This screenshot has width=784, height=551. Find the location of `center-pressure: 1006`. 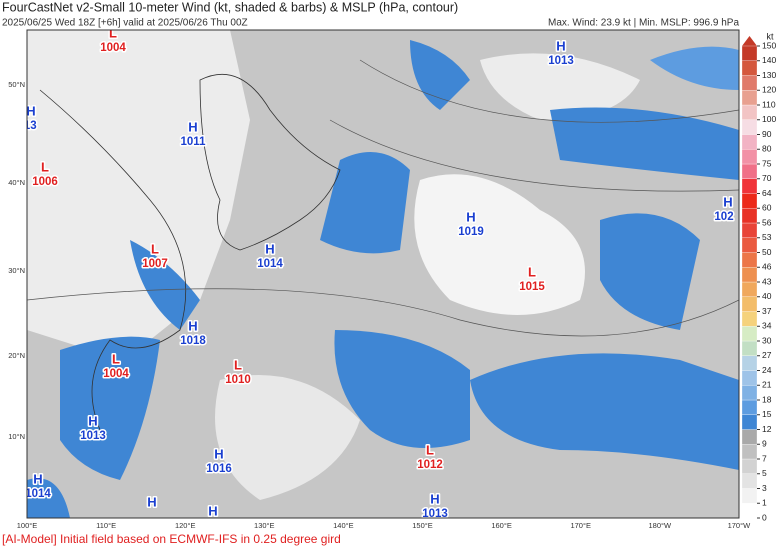

center-pressure: 1006 is located at coordinates (45, 182).